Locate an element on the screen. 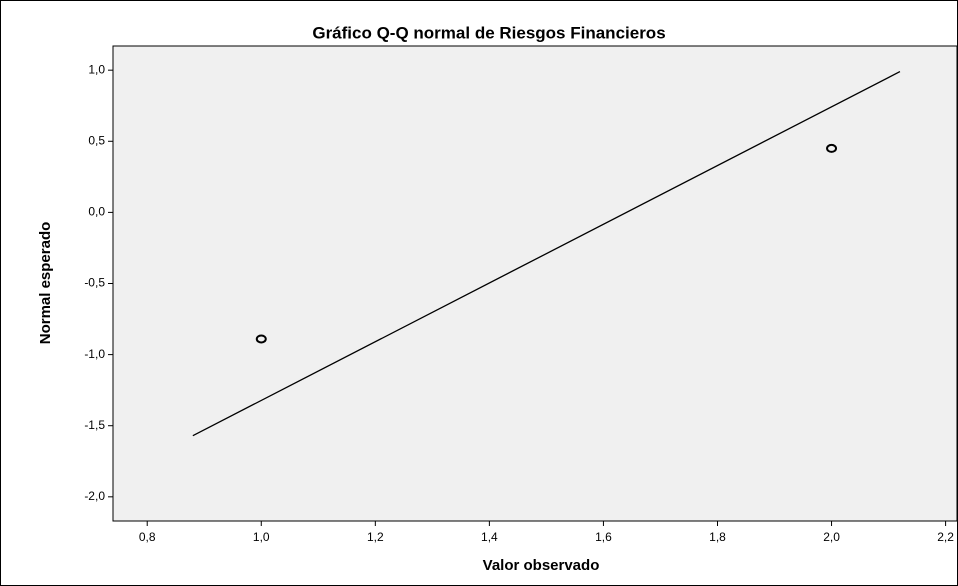 The image size is (958, 586). x-tick-label: 1,0 is located at coordinates (261, 537).